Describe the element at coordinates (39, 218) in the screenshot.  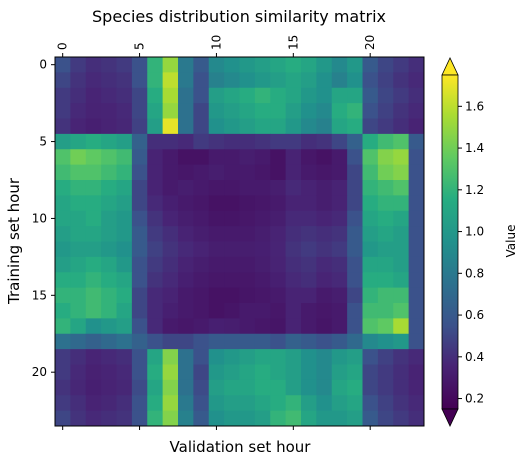
I see `y-tick-label: 10` at that location.